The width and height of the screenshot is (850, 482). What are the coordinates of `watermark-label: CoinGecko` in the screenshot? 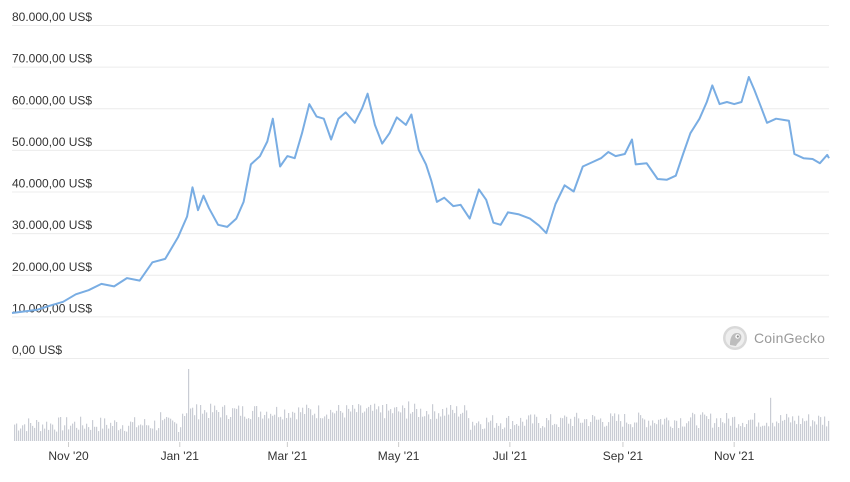 It's located at (790, 338).